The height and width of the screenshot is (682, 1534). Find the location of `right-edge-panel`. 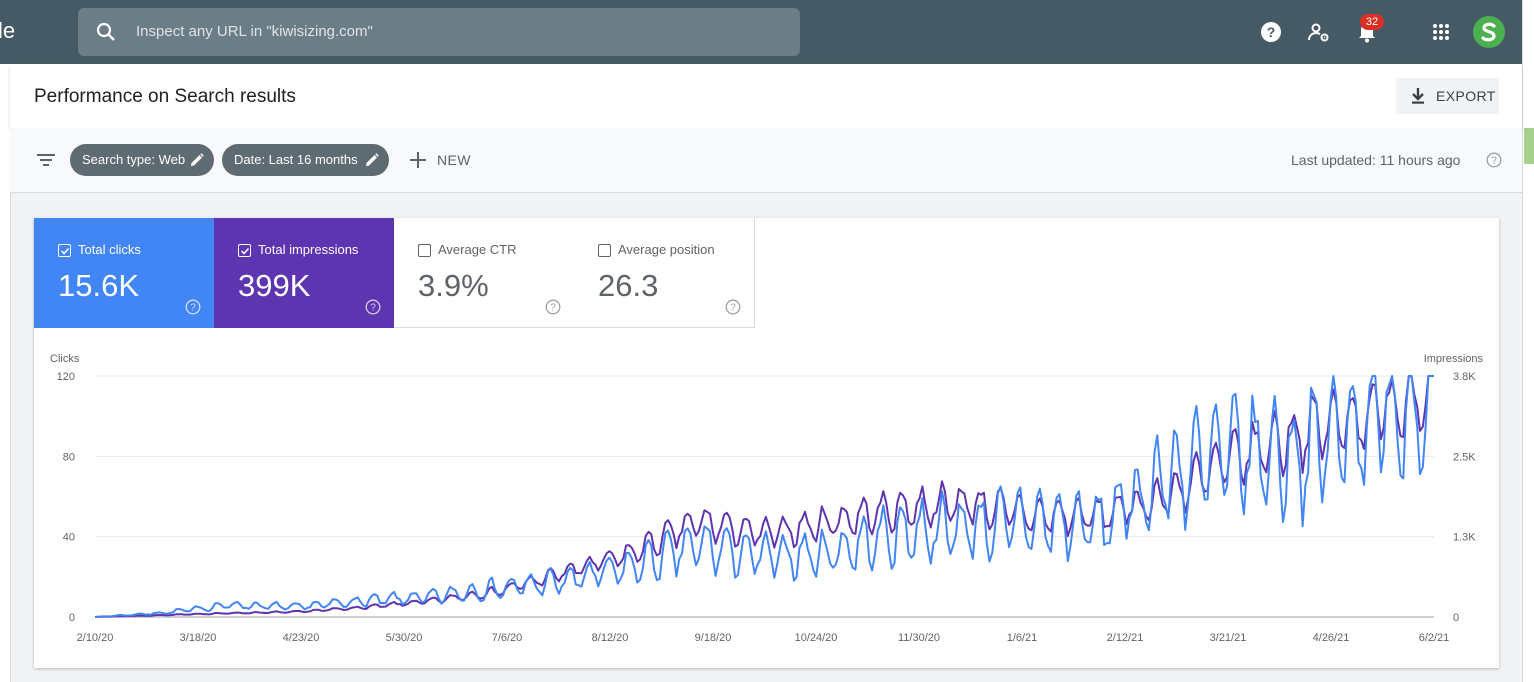

right-edge-panel is located at coordinates (1528, 341).